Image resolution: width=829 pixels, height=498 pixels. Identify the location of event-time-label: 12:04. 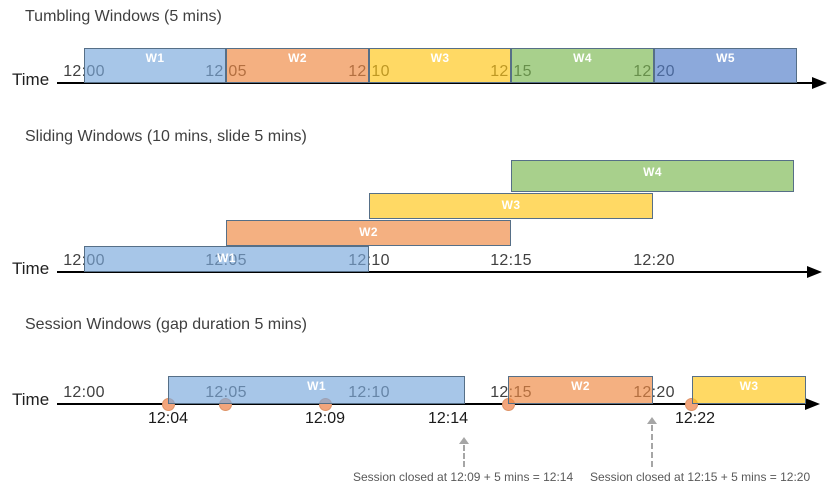
(168, 418).